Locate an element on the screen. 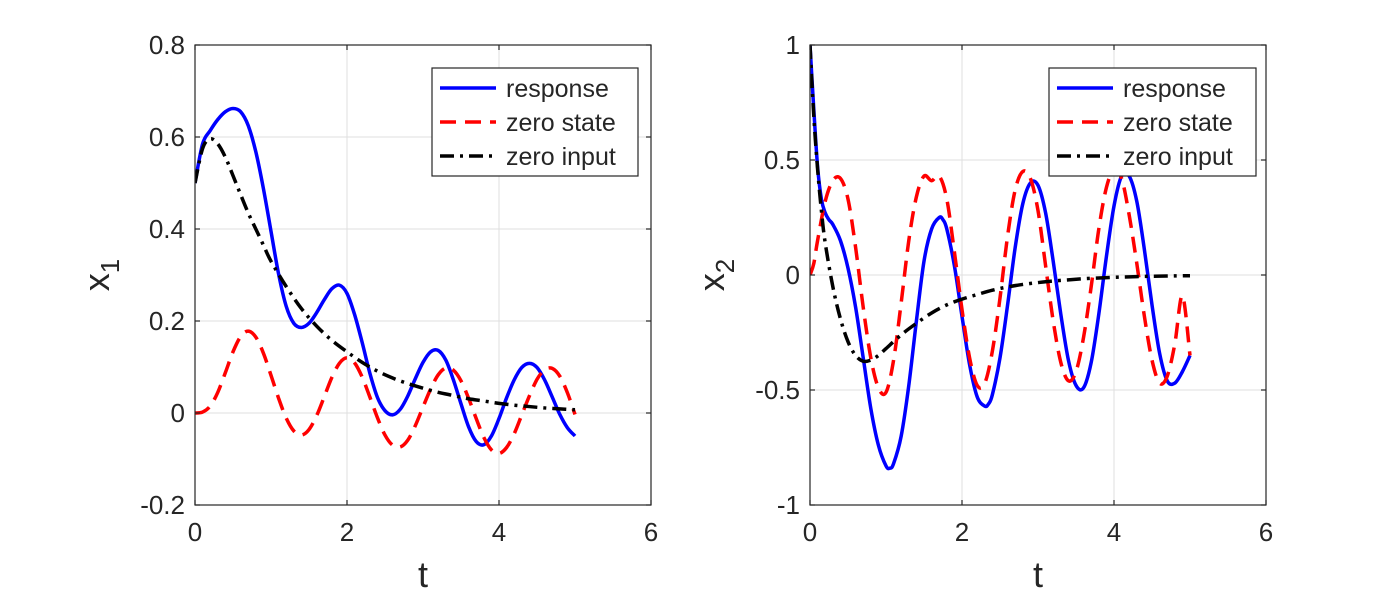  y-tick-label: 0.6 is located at coordinates (167, 137).